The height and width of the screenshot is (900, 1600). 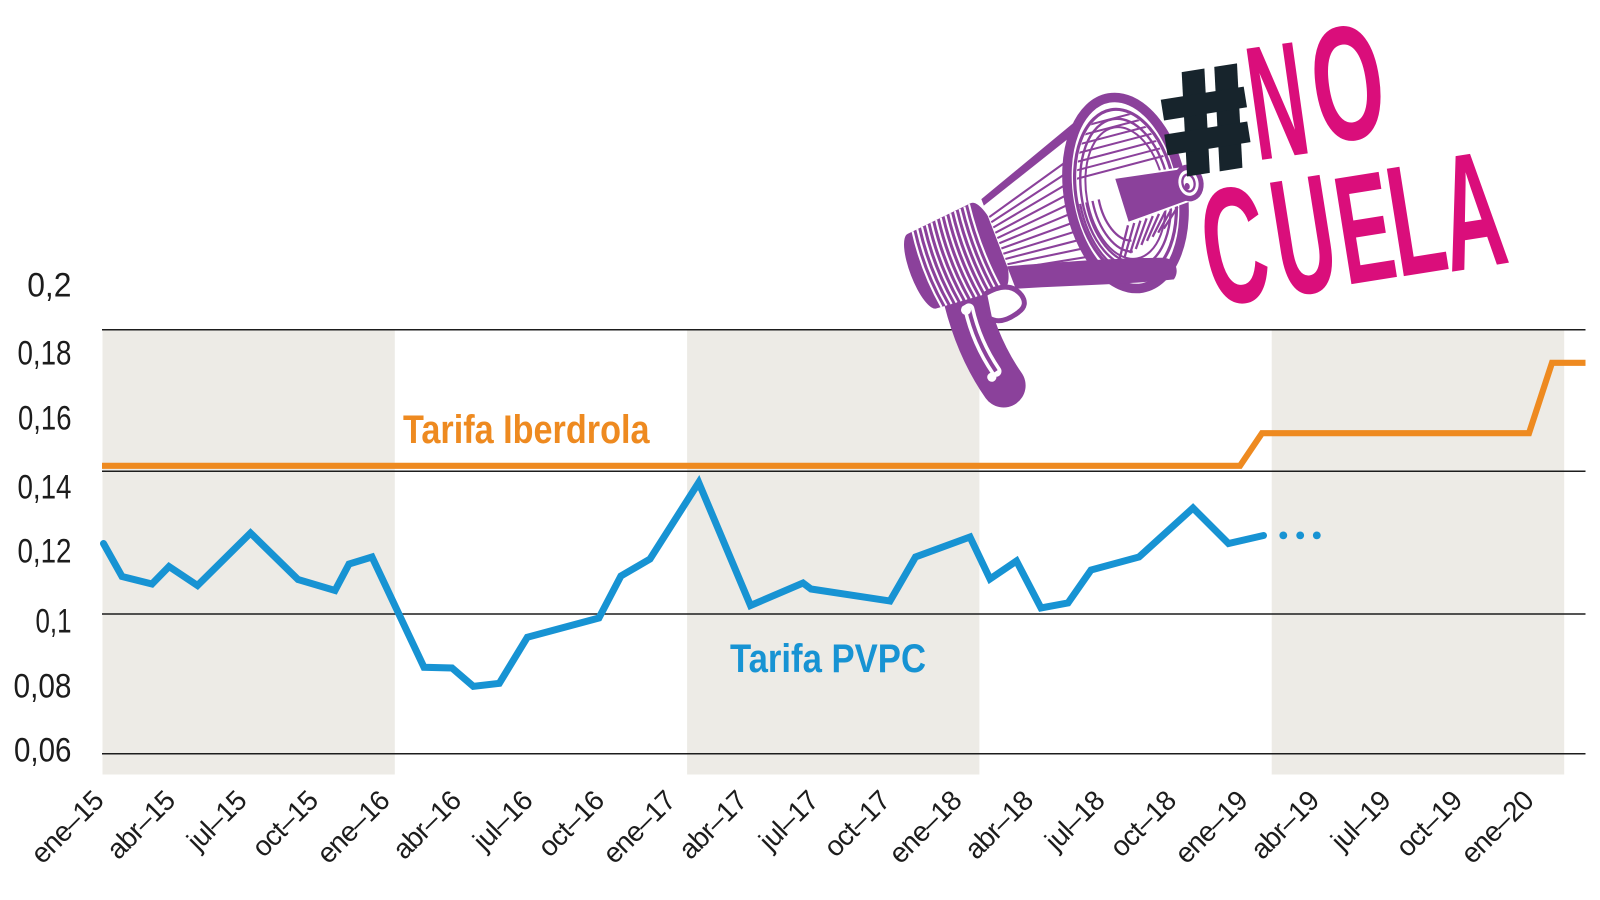 What do you see at coordinates (1497, 827) in the screenshot?
I see `svg-text: ene–20` at bounding box center [1497, 827].